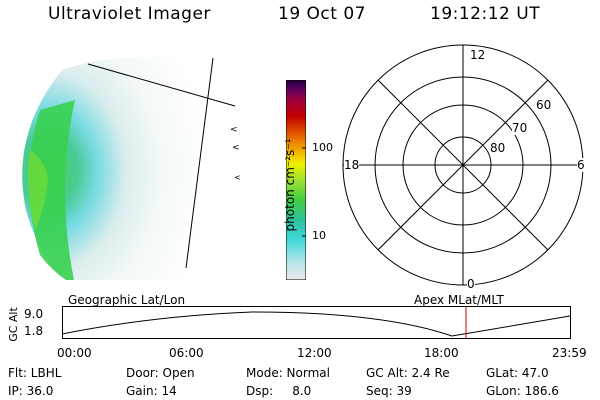 The image size is (600, 400). What do you see at coordinates (498, 148) in the screenshot?
I see `lat-label-80: 80` at bounding box center [498, 148].